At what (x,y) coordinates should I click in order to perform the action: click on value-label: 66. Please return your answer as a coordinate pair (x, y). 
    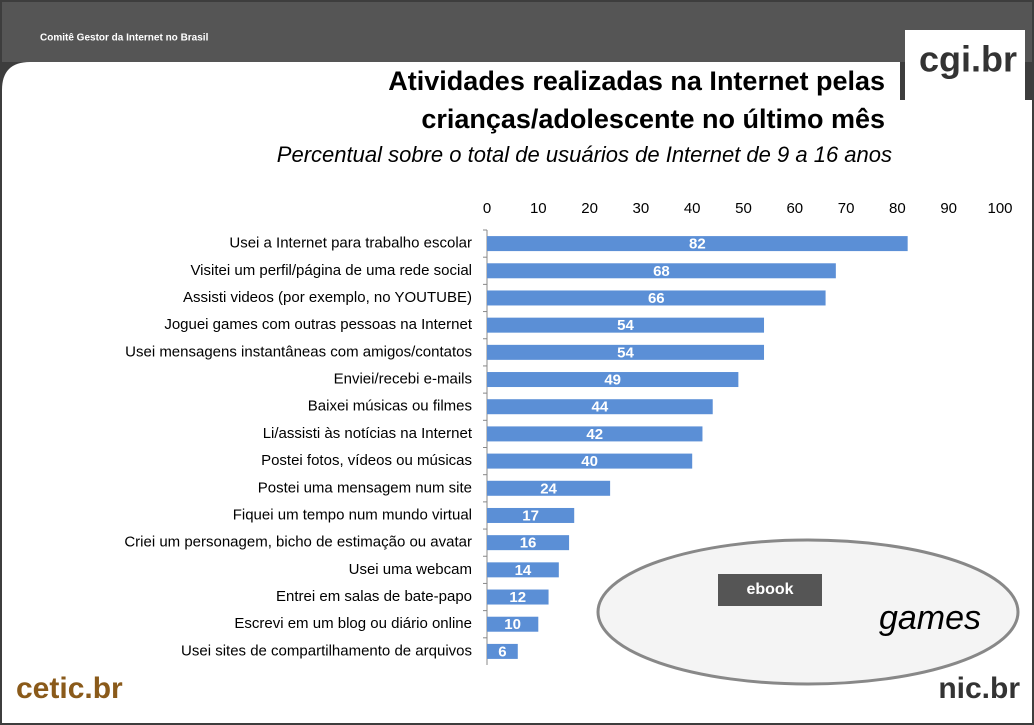
    Looking at the image, I should click on (656, 298).